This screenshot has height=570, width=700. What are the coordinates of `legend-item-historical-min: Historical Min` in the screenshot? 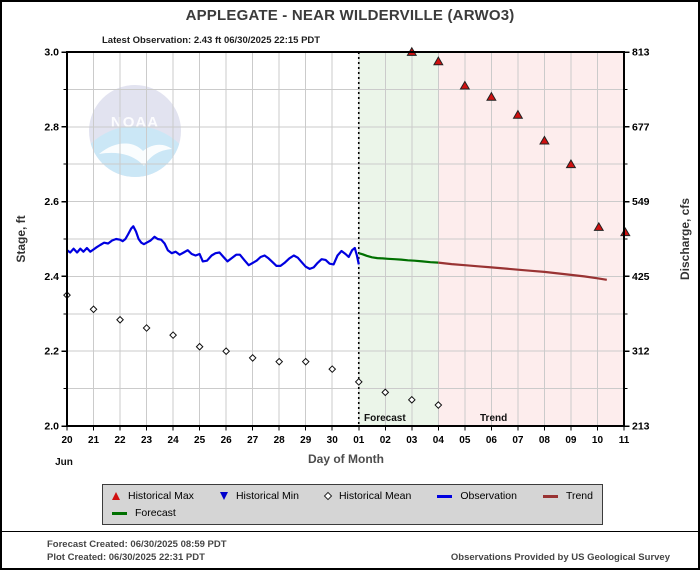 It's located at (259, 496).